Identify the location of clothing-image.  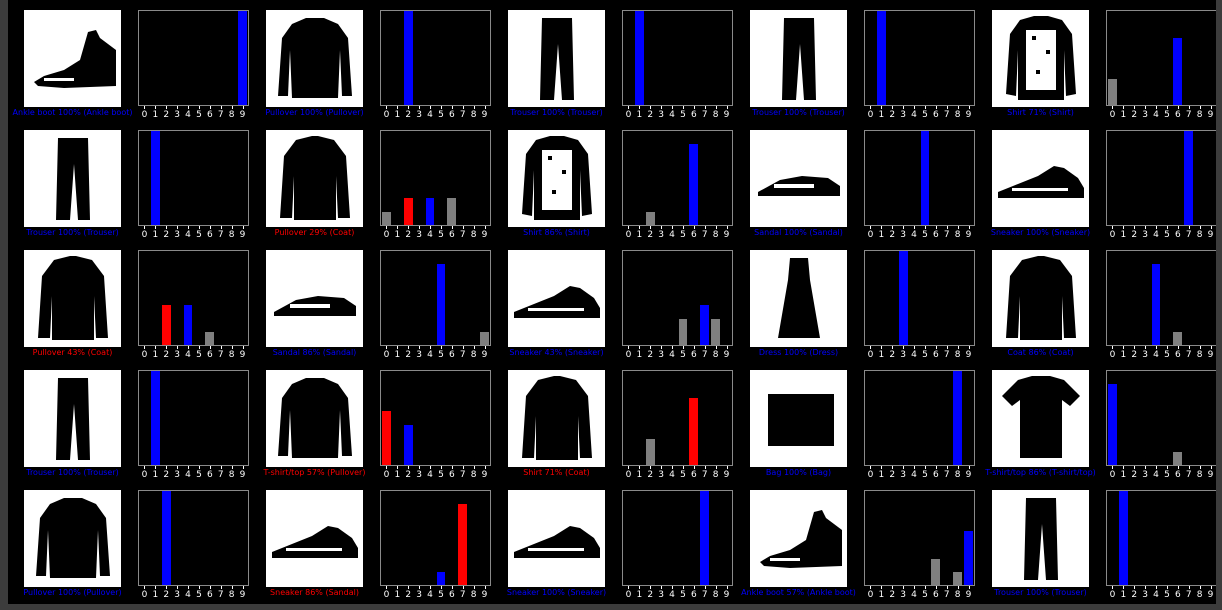
(314, 538).